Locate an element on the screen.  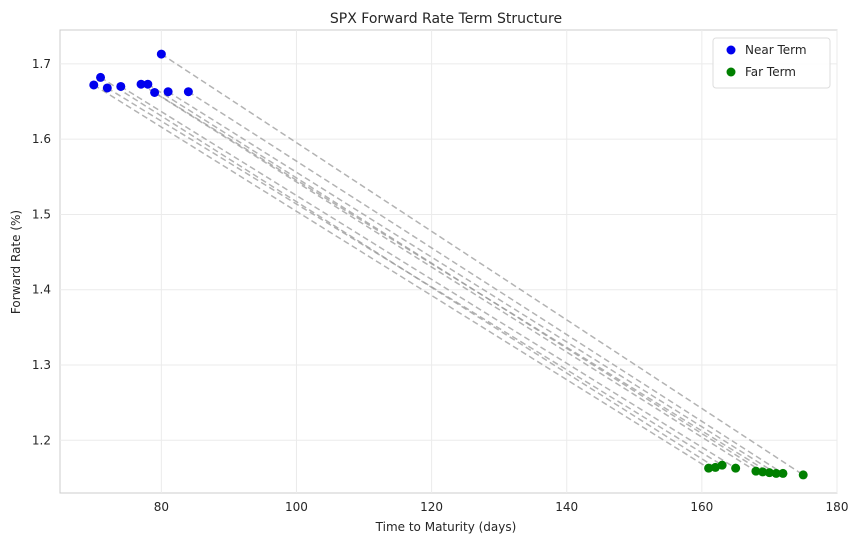
x-tick-label: 160 is located at coordinates (701, 507).